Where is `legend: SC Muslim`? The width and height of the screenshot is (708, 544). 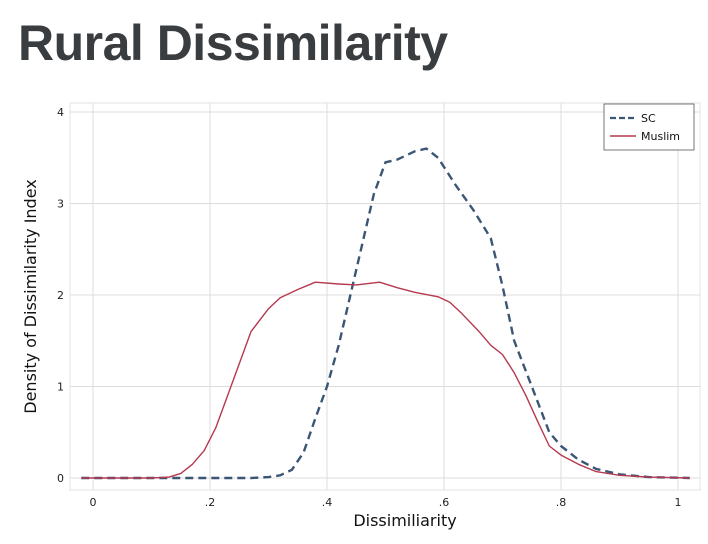
legend: SC Muslim is located at coordinates (649, 127).